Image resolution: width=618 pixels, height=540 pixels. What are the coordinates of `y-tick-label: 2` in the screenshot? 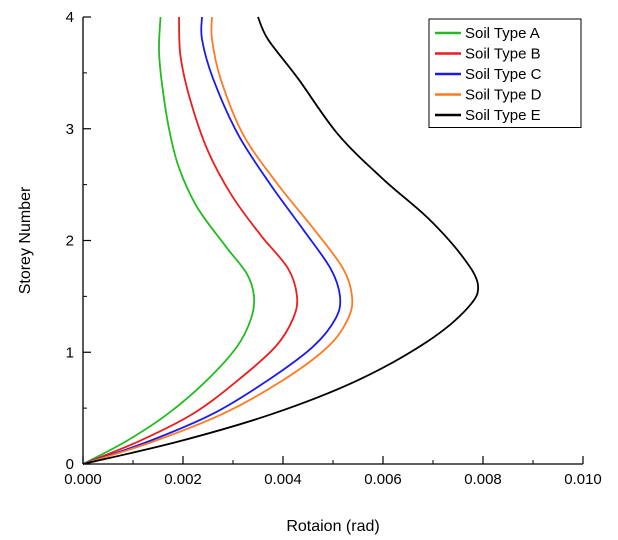 It's located at (70, 241).